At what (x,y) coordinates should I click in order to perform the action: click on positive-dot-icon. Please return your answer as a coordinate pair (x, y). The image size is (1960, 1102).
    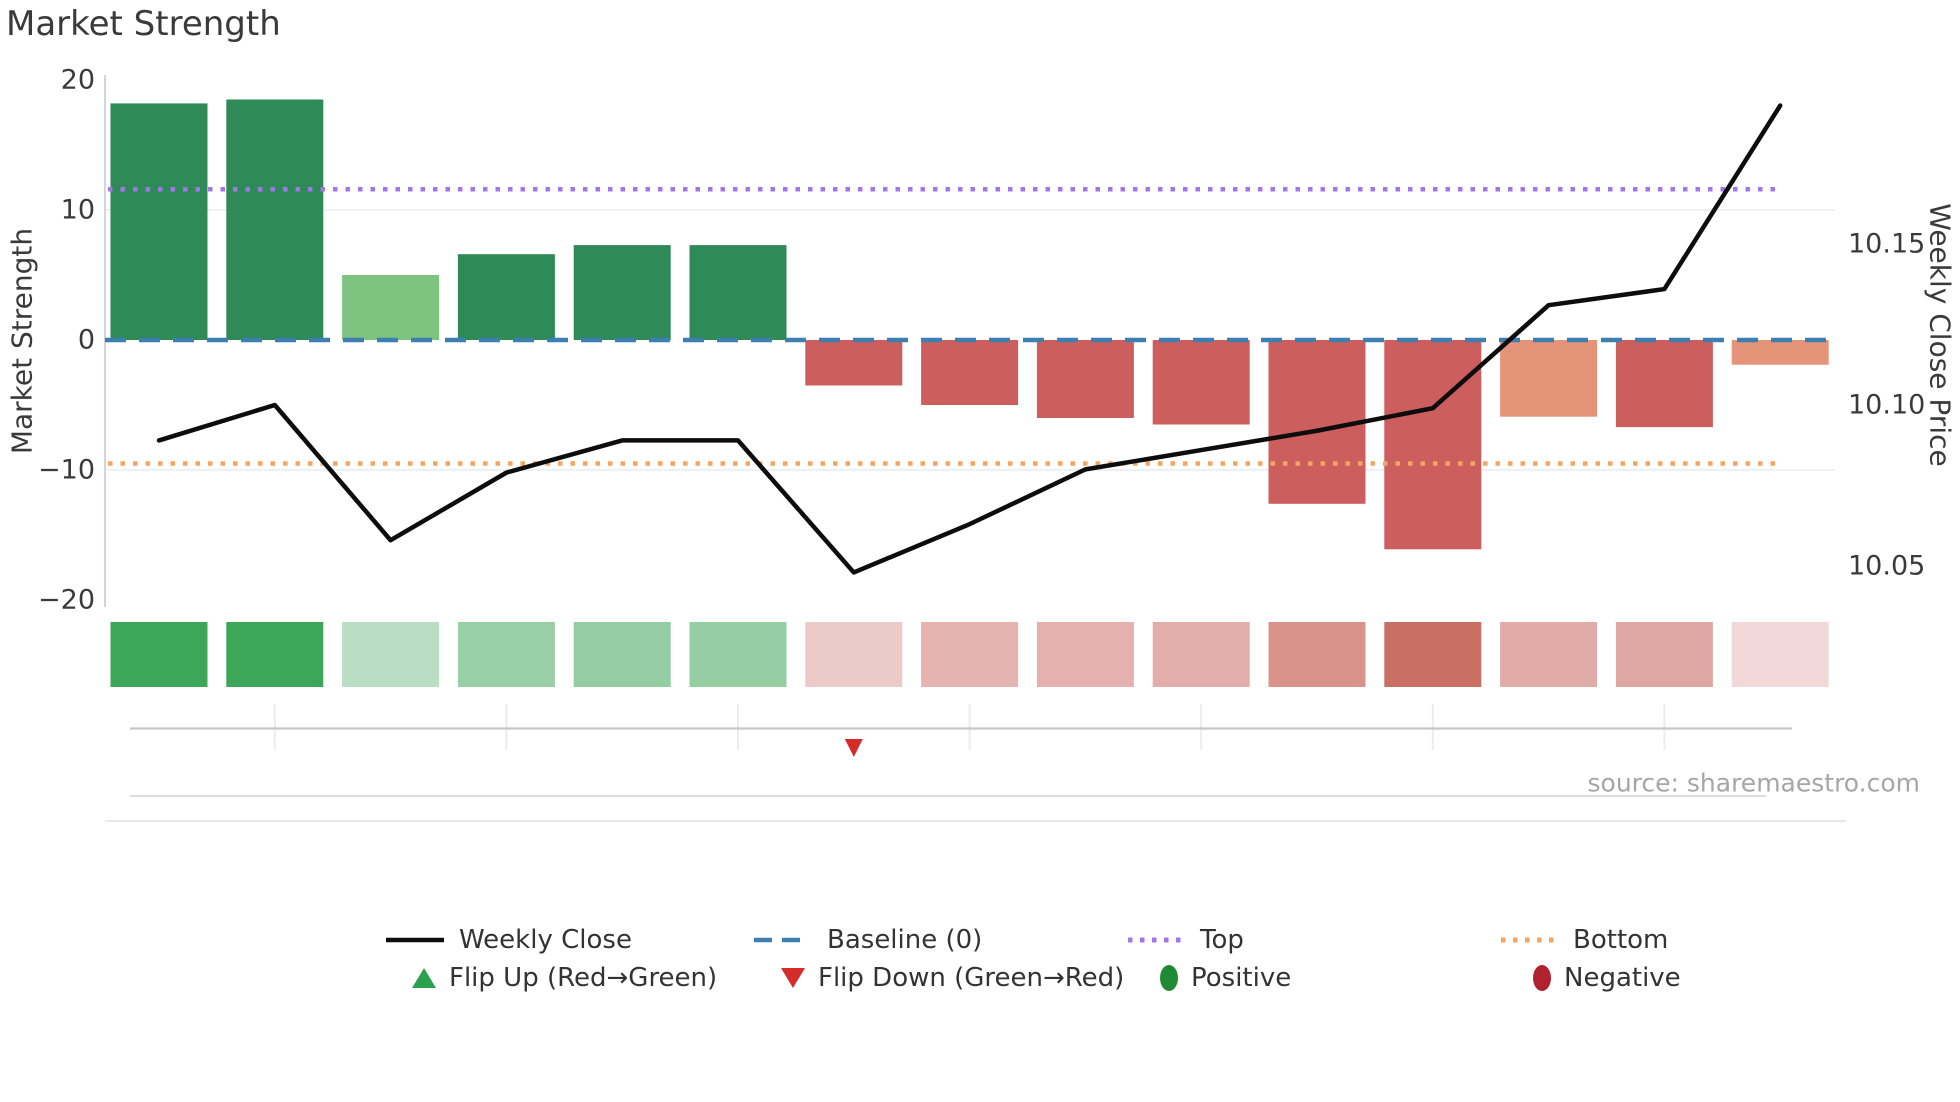
    Looking at the image, I should click on (1169, 978).